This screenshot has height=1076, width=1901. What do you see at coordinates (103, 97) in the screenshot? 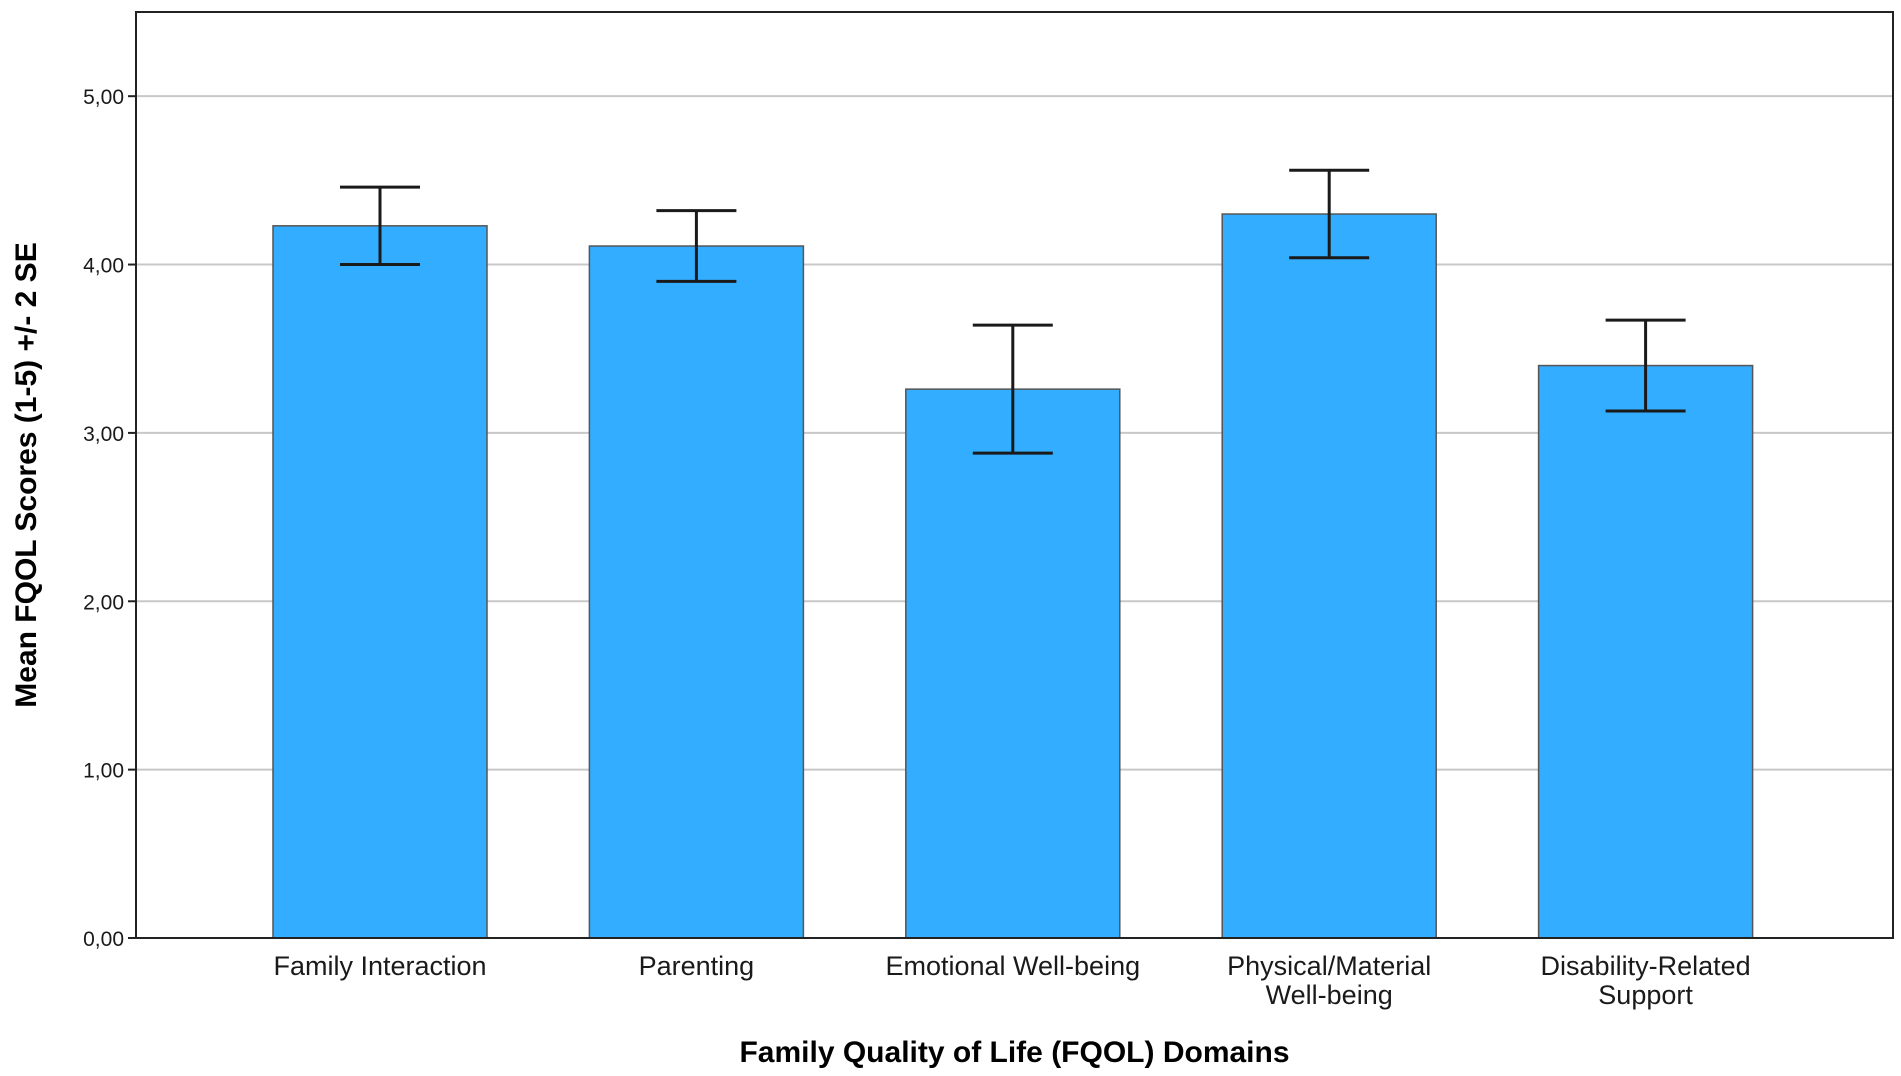
I see `y-tick-label: 5,00` at bounding box center [103, 97].